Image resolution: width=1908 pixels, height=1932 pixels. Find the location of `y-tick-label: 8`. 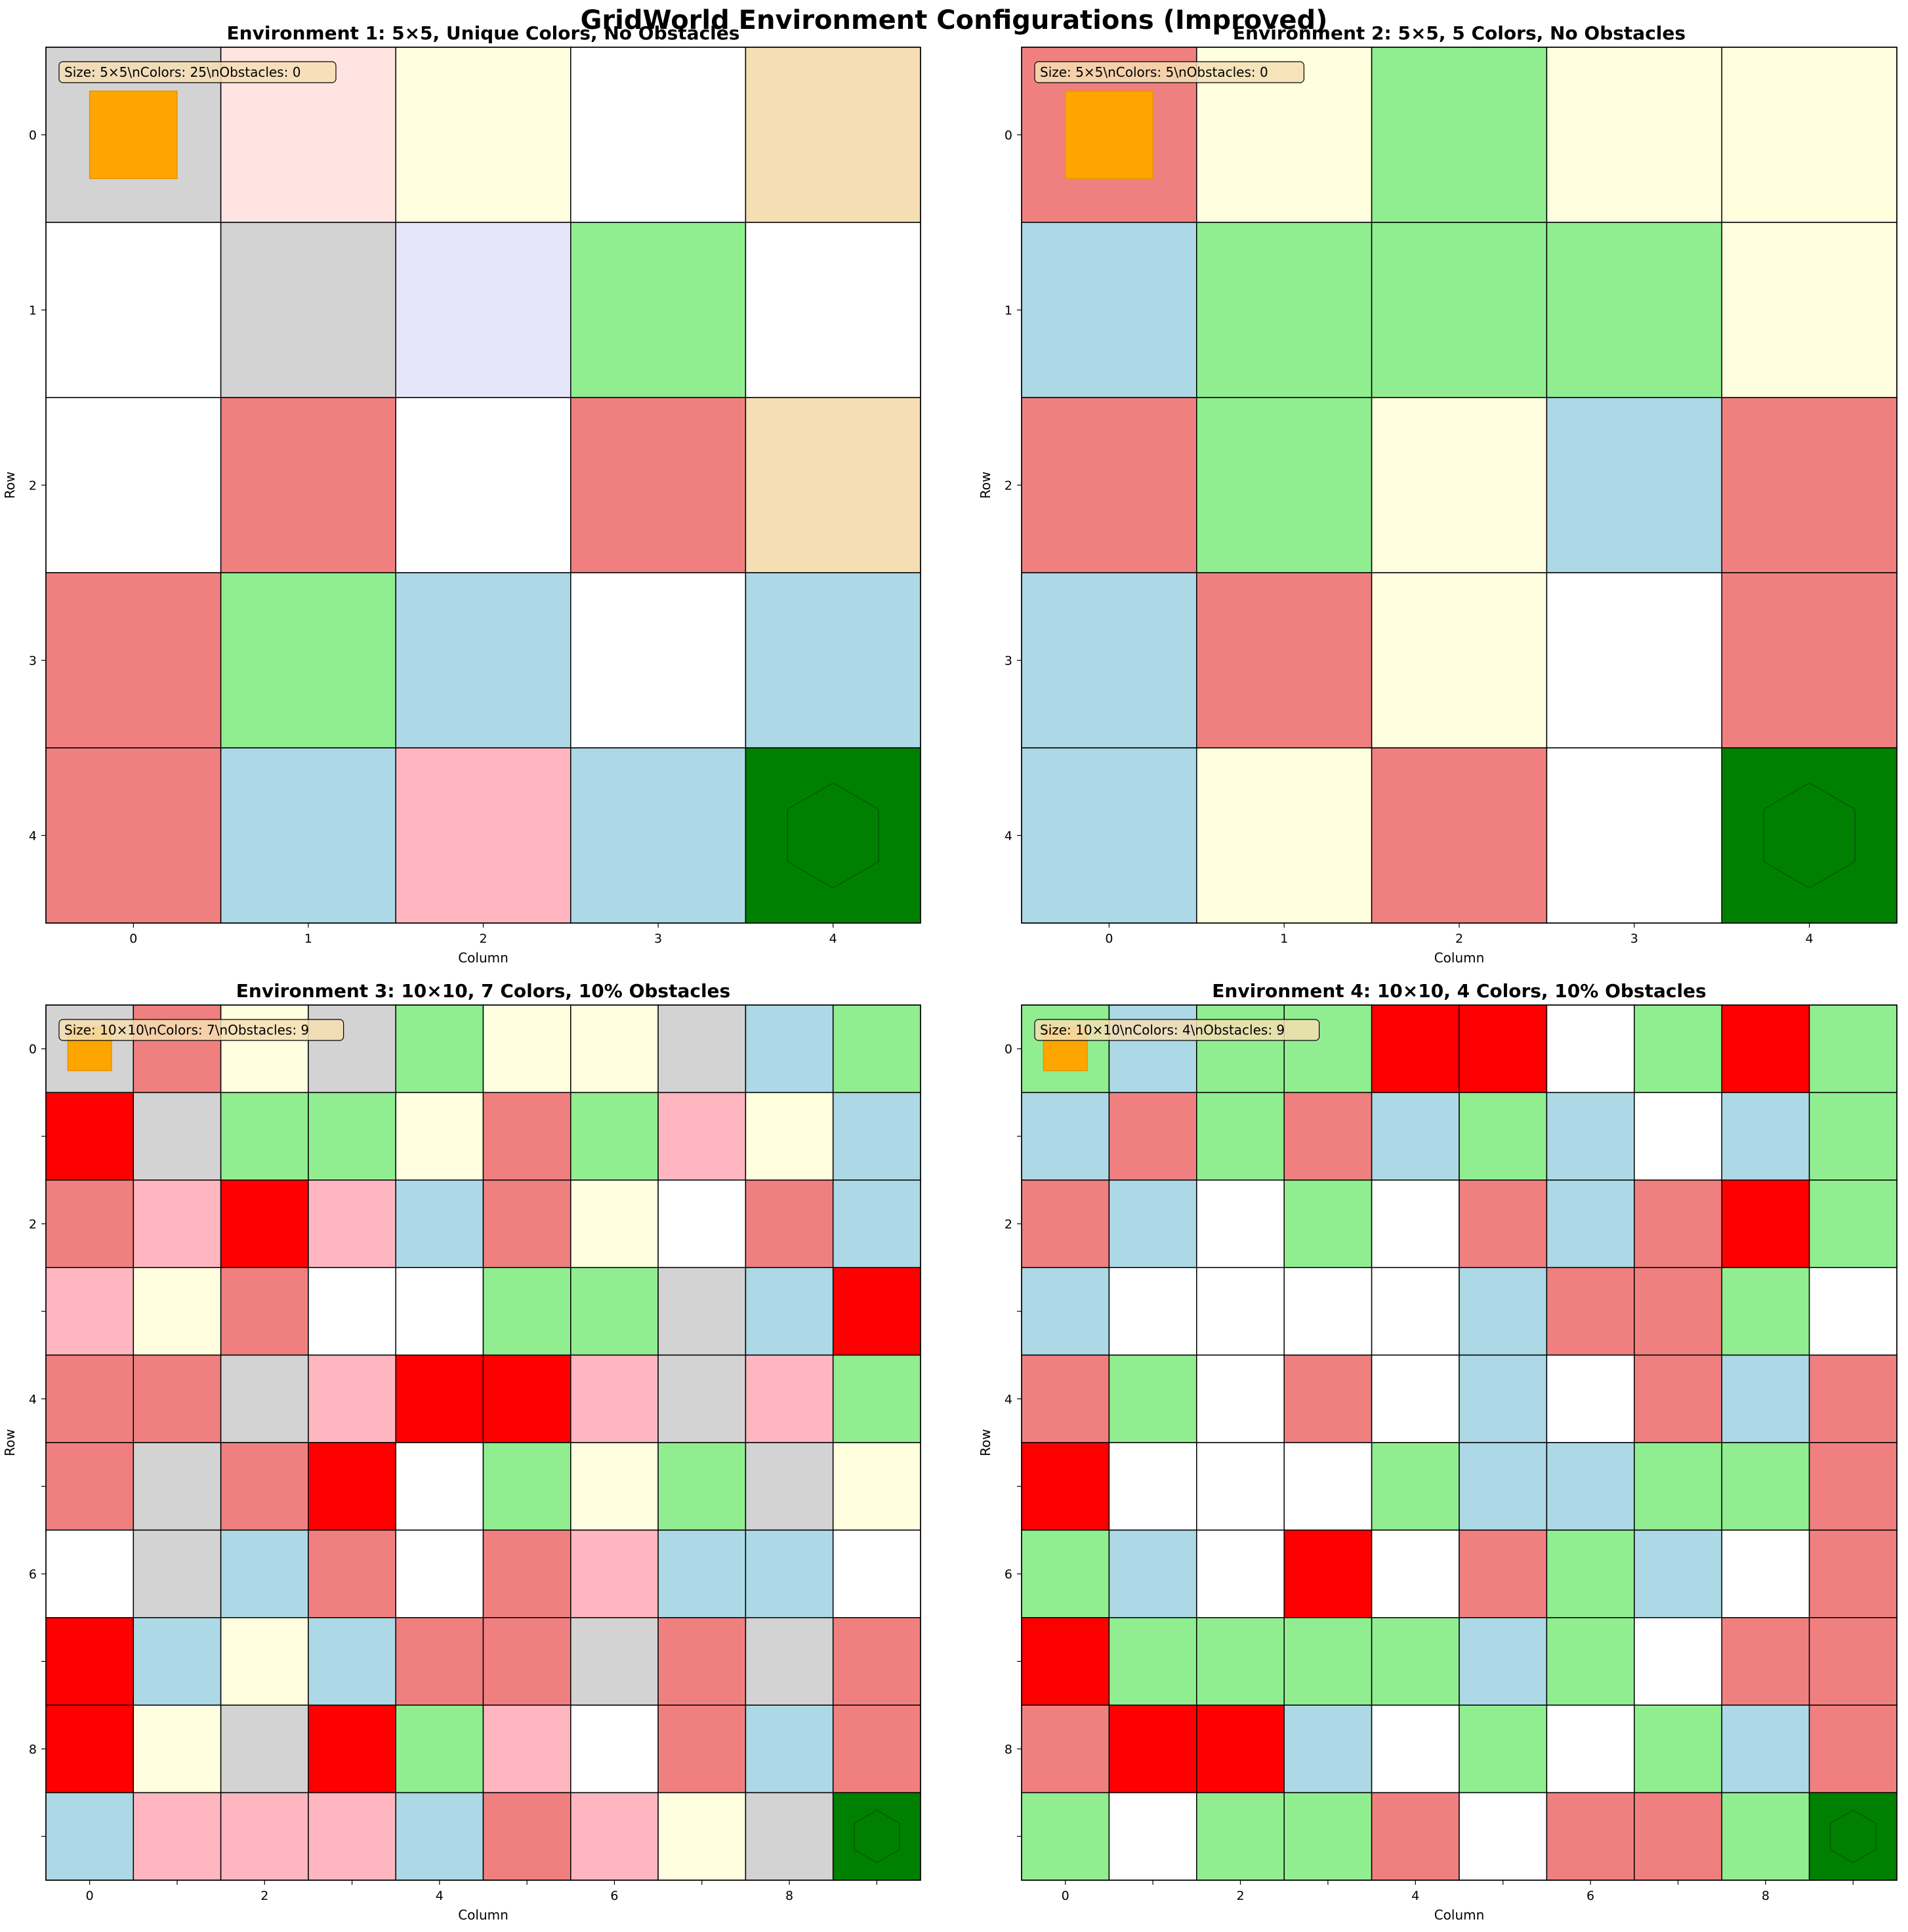

y-tick-label: 8 is located at coordinates (1008, 1749).